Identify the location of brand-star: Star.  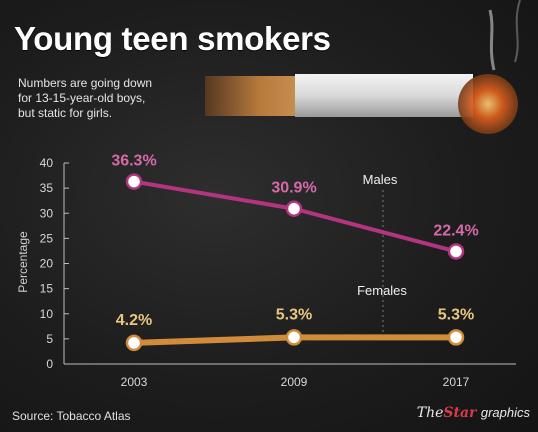
(459, 413).